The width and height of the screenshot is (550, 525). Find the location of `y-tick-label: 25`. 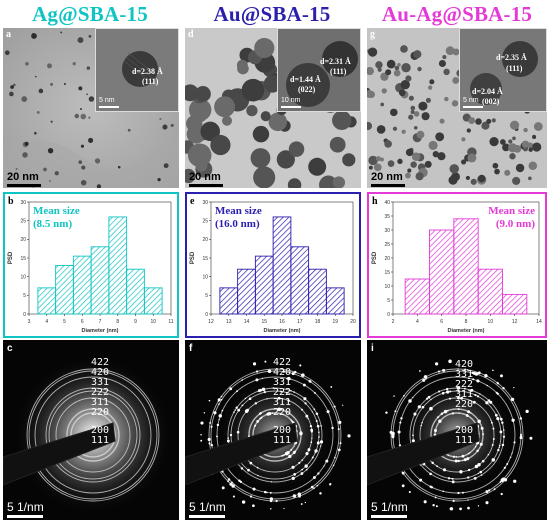

y-tick-label: 25 is located at coordinates (23, 221).